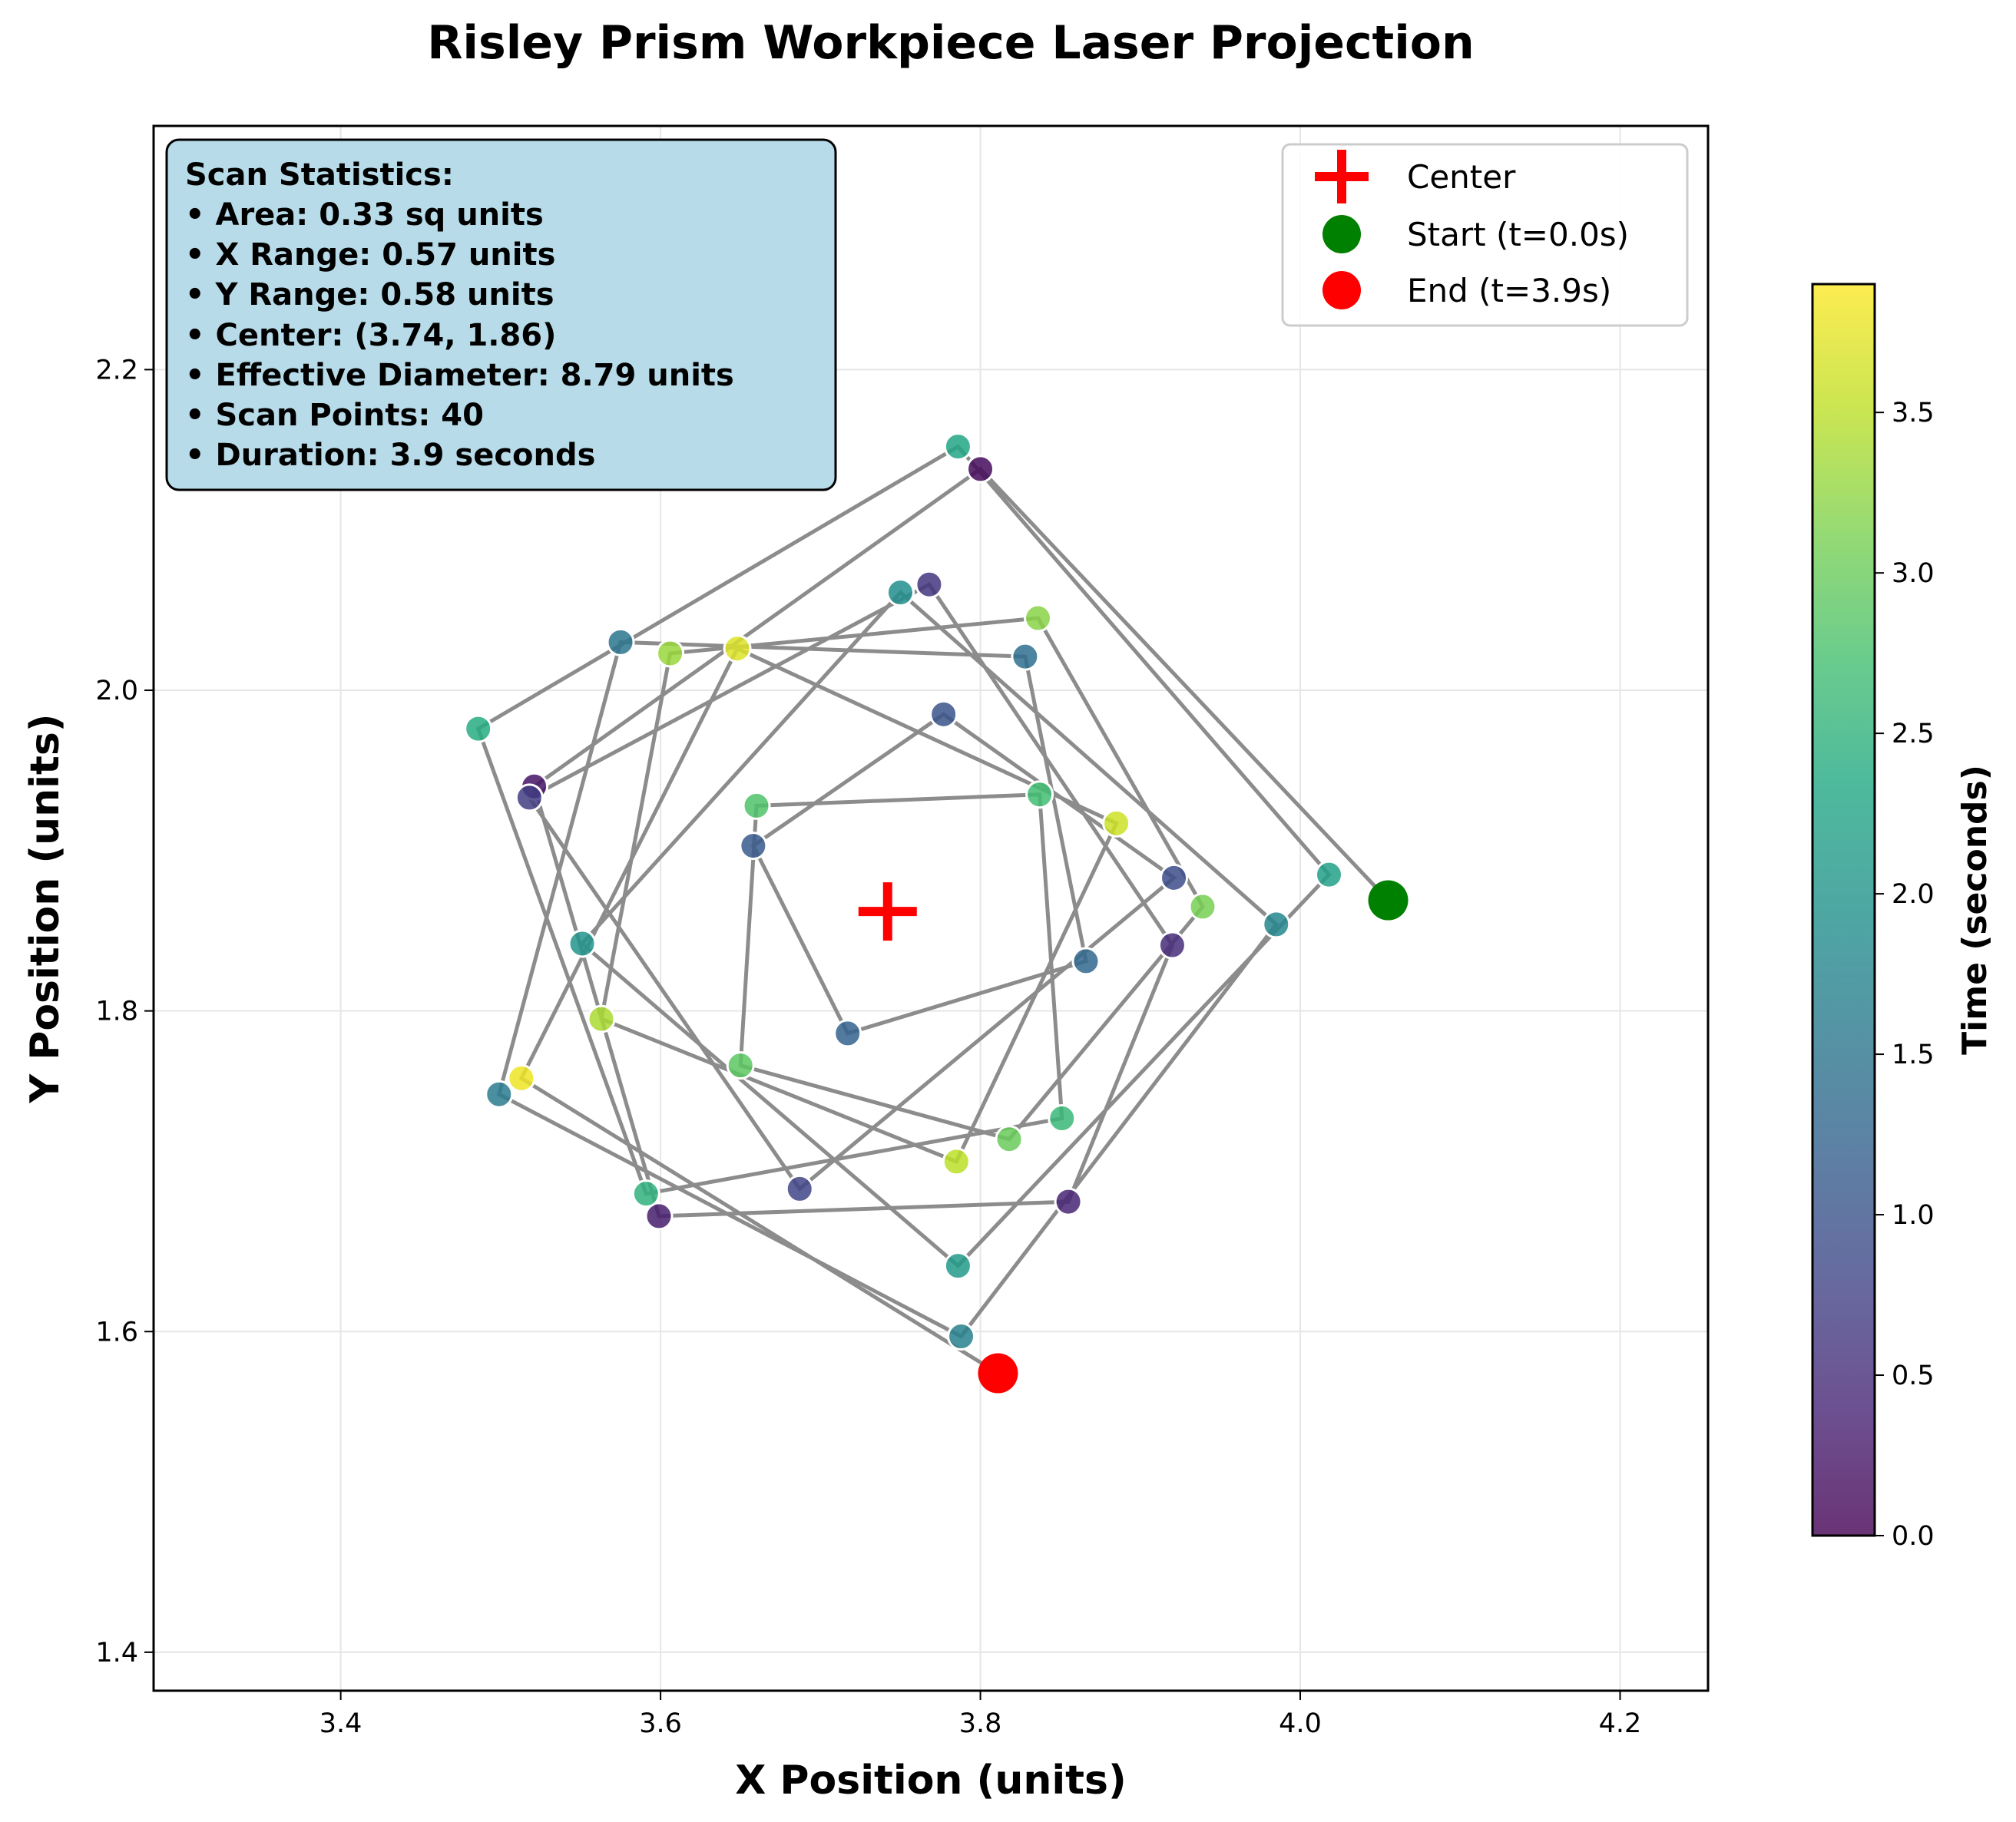 This screenshot has height=1822, width=2016. What do you see at coordinates (1913, 1376) in the screenshot?
I see `colorbar-tick-label: 0.5` at bounding box center [1913, 1376].